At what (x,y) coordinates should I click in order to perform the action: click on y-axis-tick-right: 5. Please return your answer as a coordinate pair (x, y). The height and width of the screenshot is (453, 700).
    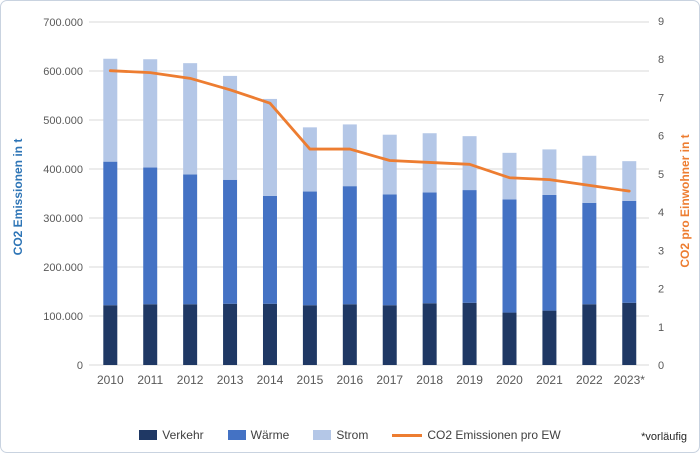
    Looking at the image, I should click on (661, 175).